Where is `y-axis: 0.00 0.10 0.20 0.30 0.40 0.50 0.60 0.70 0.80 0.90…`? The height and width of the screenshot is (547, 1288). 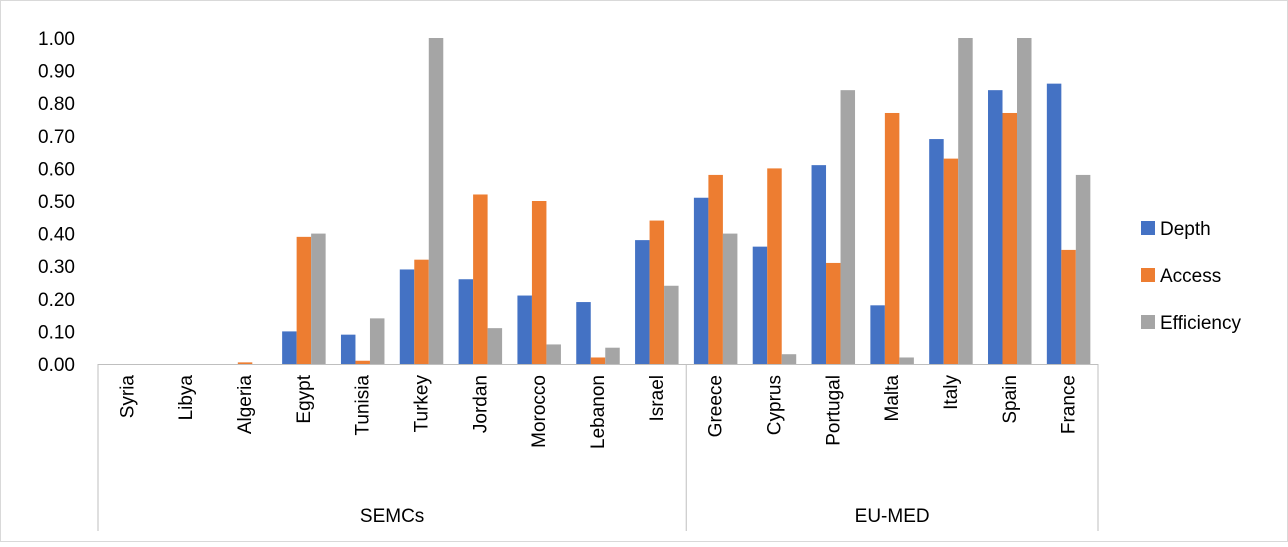
y-axis: 0.00 0.10 0.20 0.30 0.40 0.50 0.60 0.70 0.80 0.90… is located at coordinates (56, 202).